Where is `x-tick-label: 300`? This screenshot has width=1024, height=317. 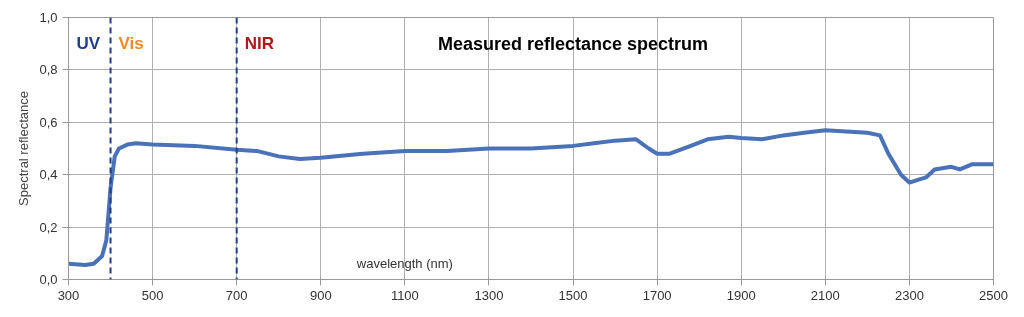 x-tick-label: 300 is located at coordinates (68, 295).